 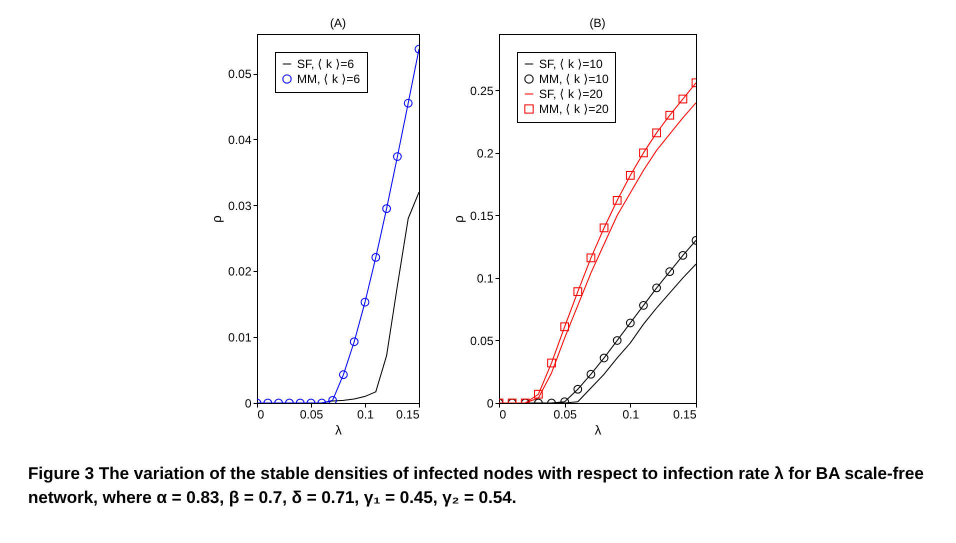 What do you see at coordinates (240, 271) in the screenshot?
I see `y-tick-label: 0.02` at bounding box center [240, 271].